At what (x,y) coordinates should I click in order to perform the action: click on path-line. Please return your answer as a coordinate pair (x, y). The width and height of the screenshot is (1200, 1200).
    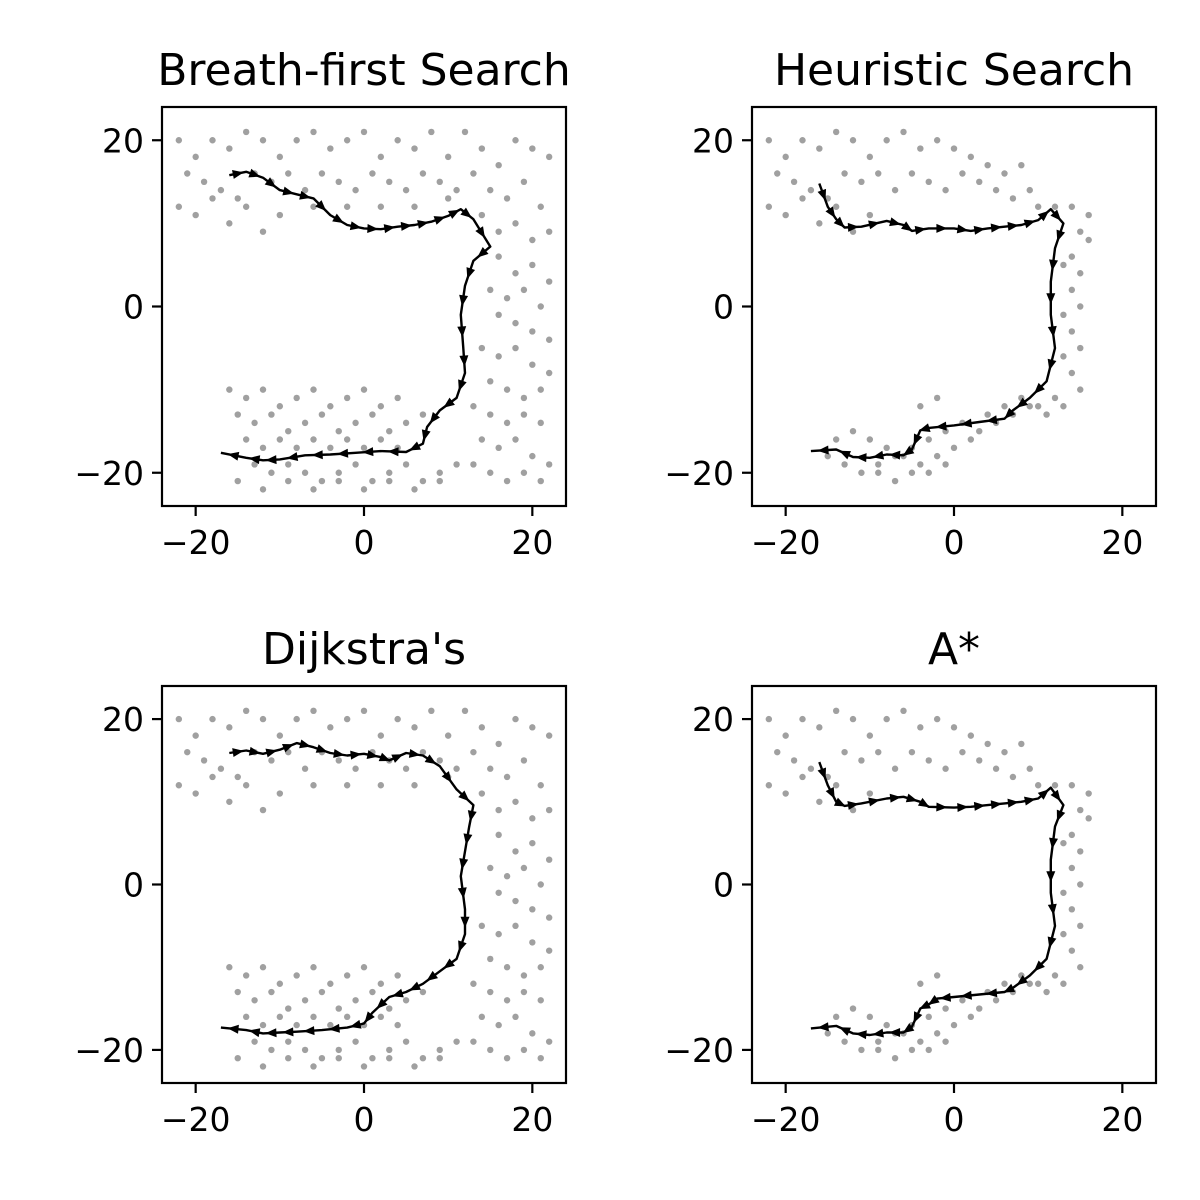
    Looking at the image, I should click on (356, 316).